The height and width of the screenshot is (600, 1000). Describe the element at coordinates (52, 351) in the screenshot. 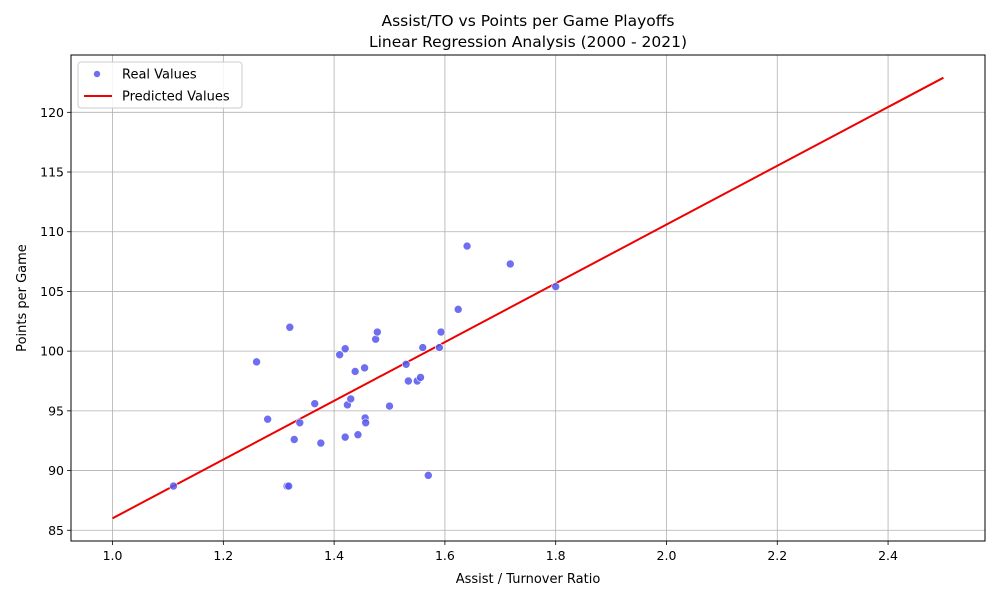

I see `y-tick-label: 100` at that location.